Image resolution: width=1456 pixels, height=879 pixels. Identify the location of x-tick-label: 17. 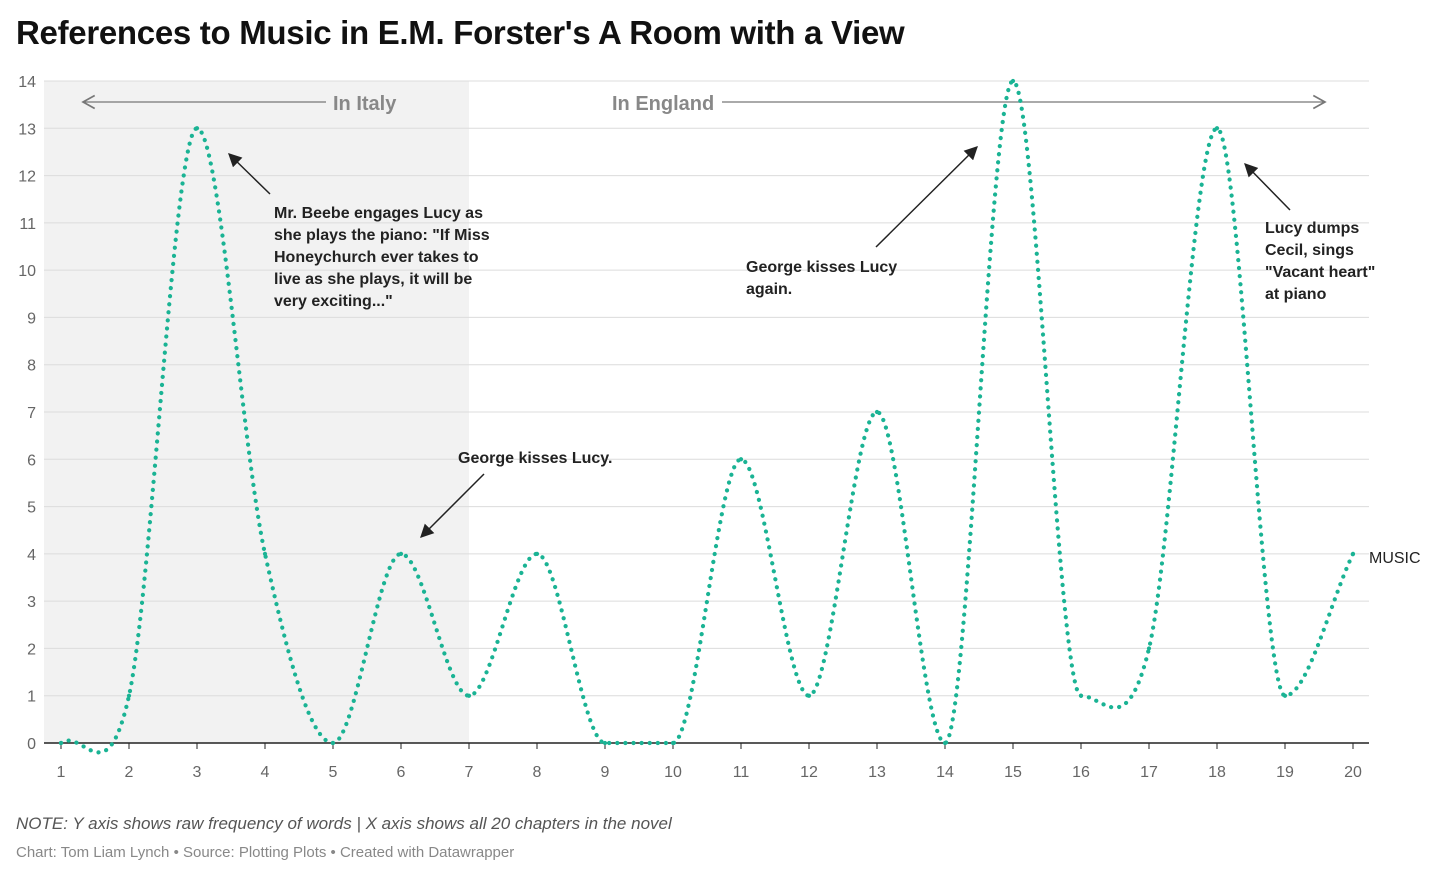
(1149, 772).